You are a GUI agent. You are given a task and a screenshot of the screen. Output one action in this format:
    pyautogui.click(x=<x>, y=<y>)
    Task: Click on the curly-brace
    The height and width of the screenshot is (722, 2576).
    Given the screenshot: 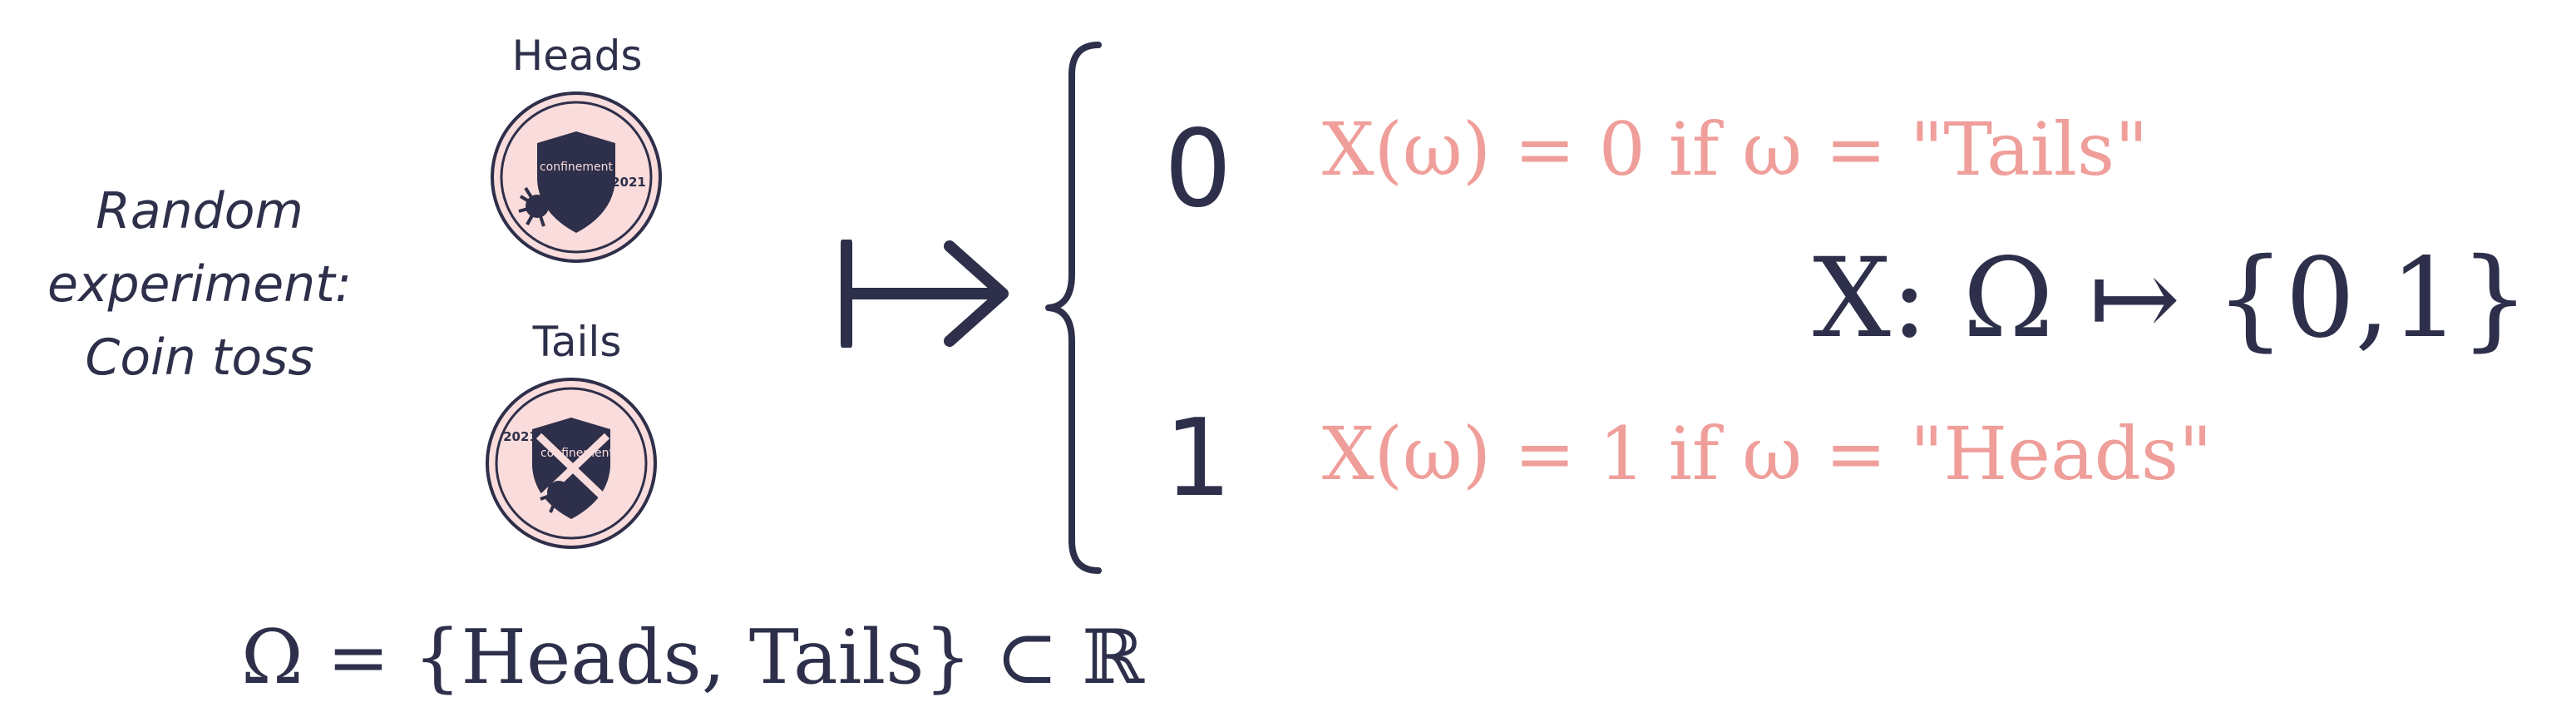 What is the action you would take?
    pyautogui.click(x=1073, y=308)
    